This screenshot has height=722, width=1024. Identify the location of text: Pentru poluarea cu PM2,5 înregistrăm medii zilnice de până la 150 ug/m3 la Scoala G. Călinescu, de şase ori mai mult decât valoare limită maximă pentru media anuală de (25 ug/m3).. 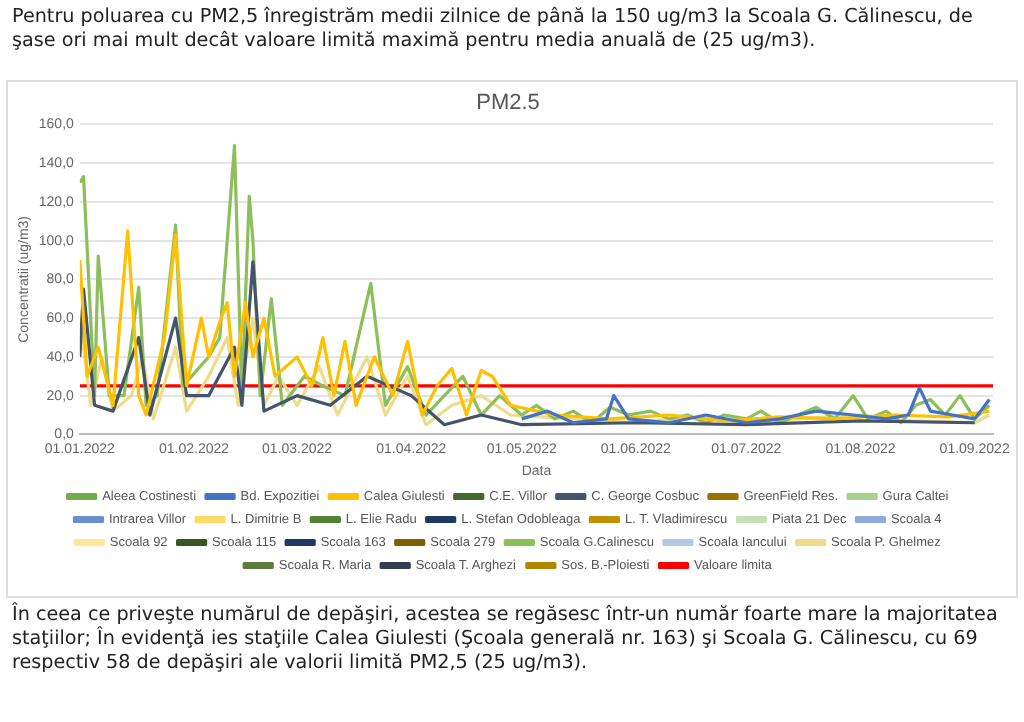
(492, 30).